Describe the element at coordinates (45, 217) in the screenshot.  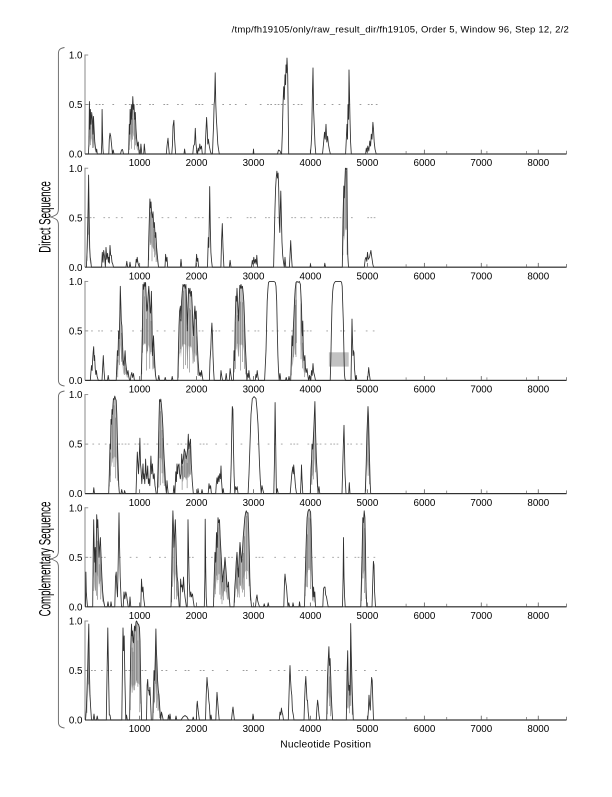
I see `svg-text: Direct Sequence` at that location.